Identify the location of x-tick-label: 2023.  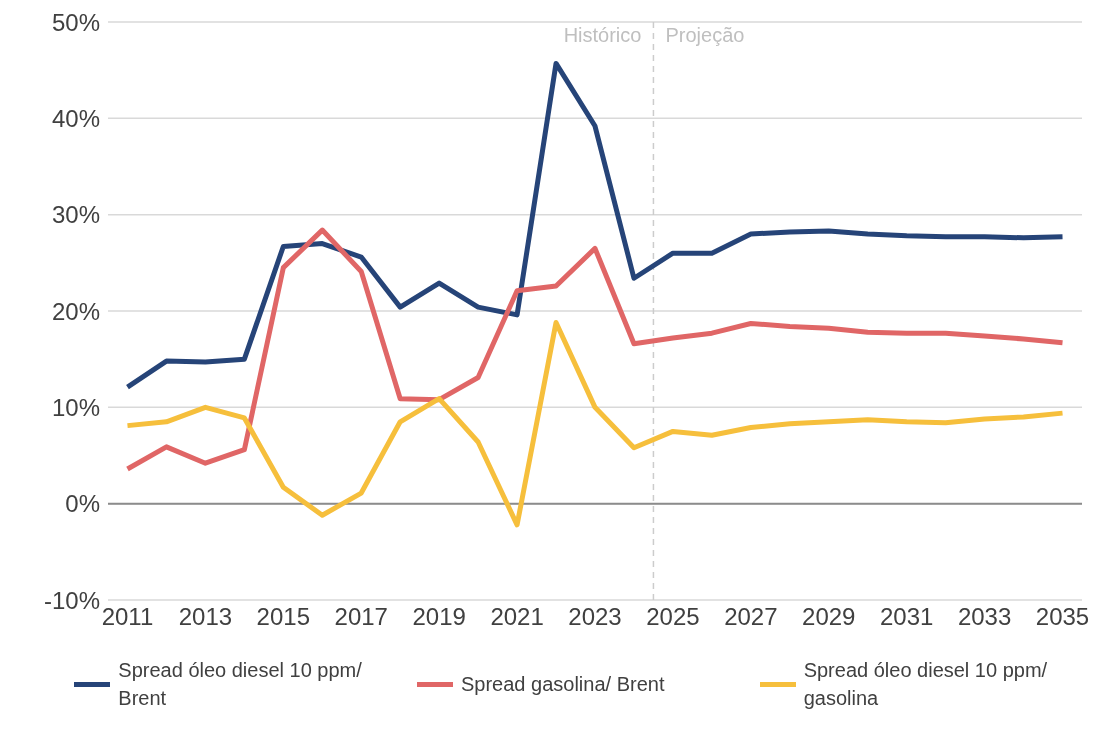
(595, 617).